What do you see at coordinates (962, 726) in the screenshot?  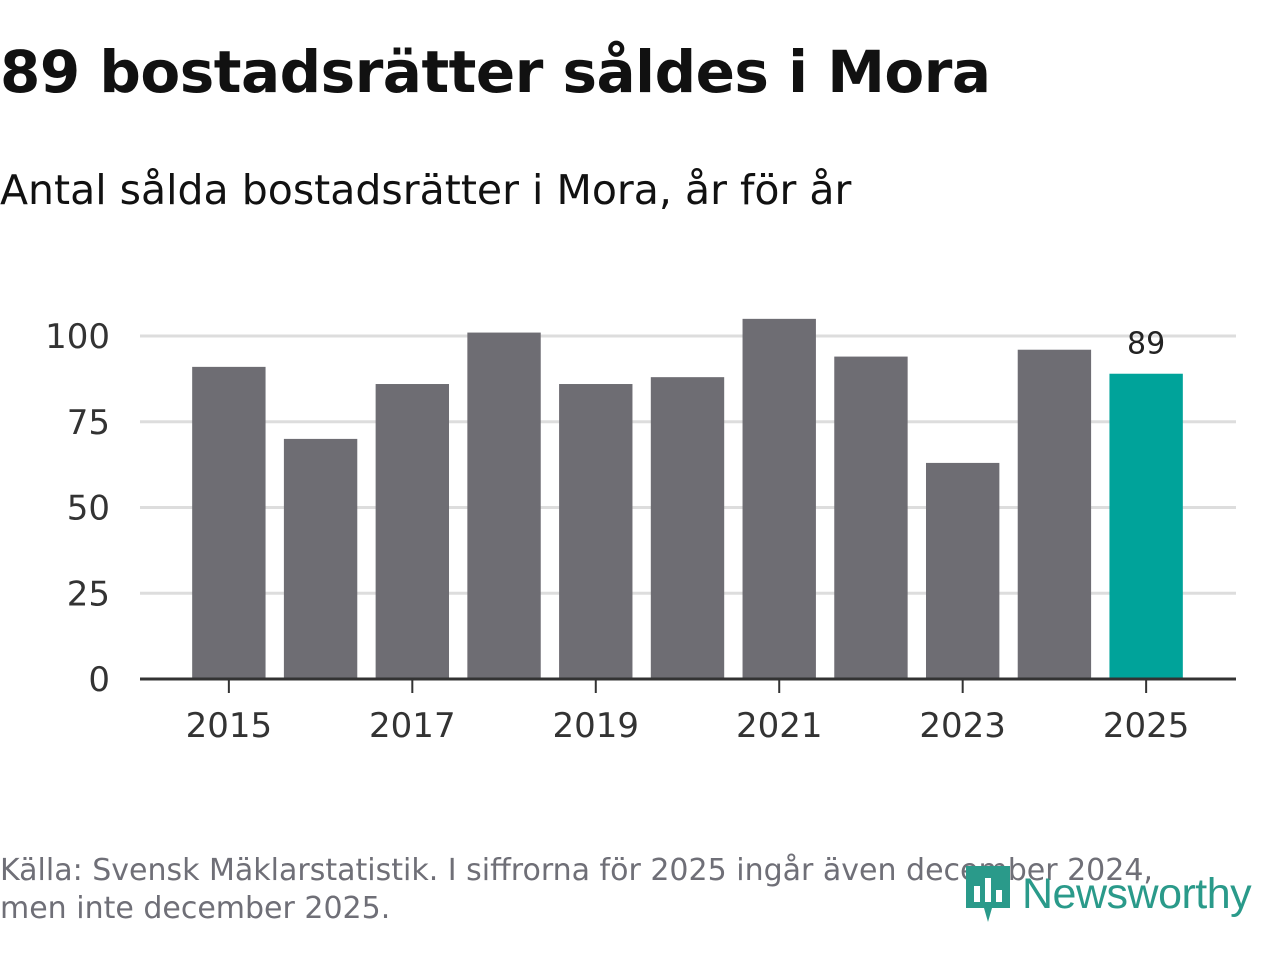 I see `x-tick-label: 2023` at bounding box center [962, 726].